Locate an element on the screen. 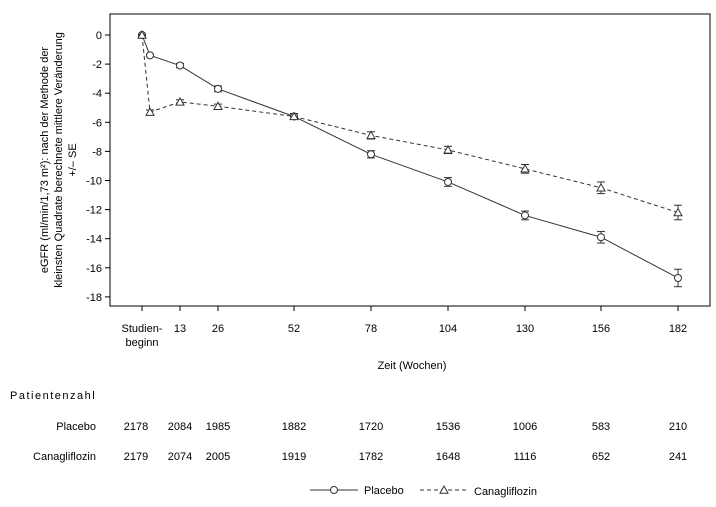 This screenshot has width=716, height=507. legend-marker-placebo is located at coordinates (334, 490).